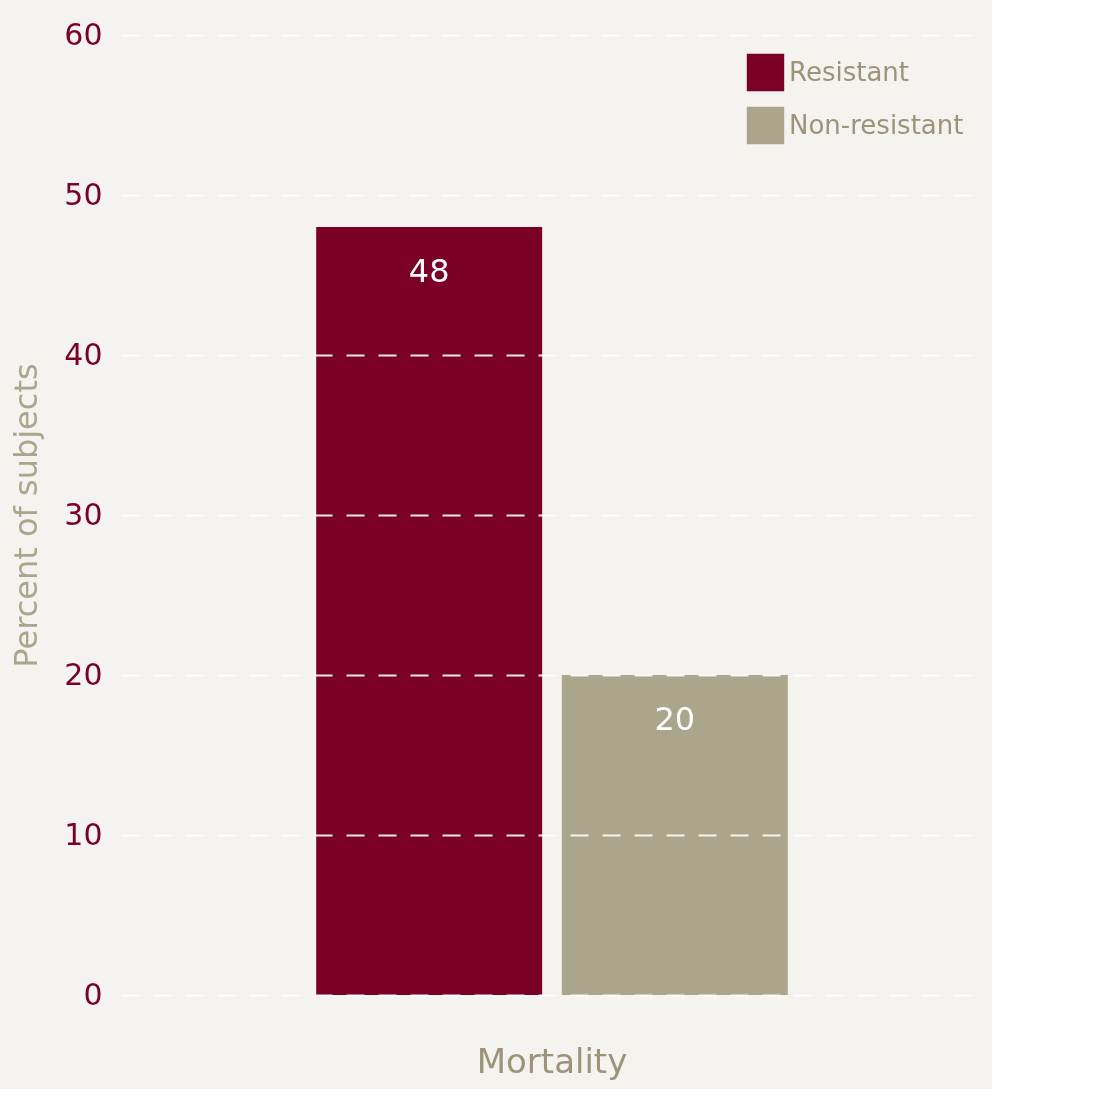 The image size is (1096, 1111). Describe the element at coordinates (93, 994) in the screenshot. I see `y-tick-label: 0` at that location.